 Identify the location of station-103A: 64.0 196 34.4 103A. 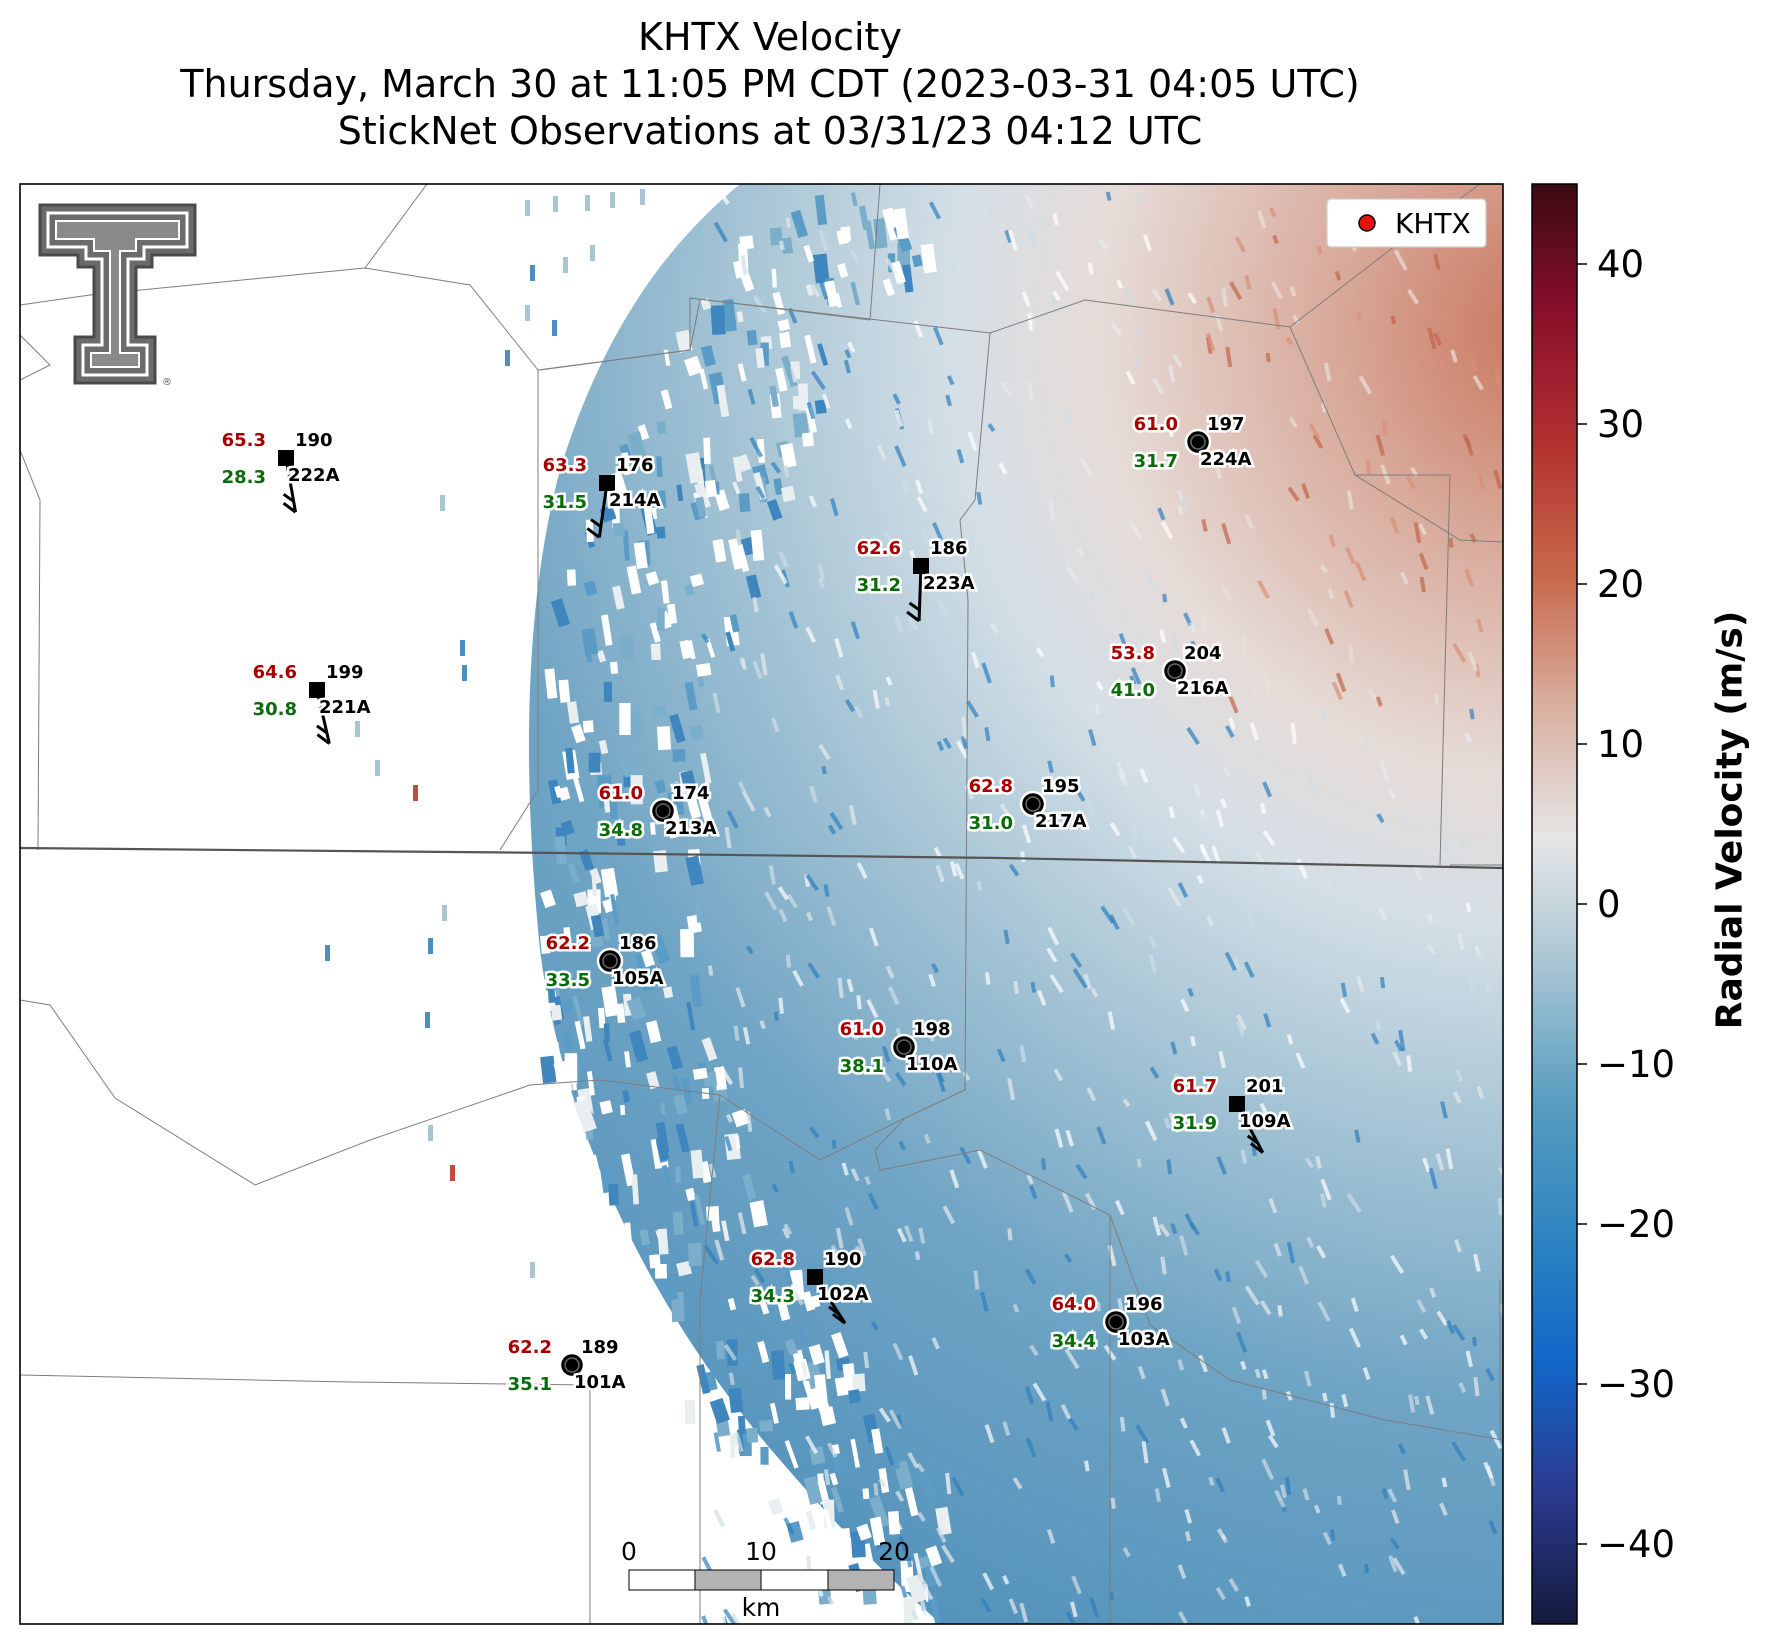
(1110, 1323).